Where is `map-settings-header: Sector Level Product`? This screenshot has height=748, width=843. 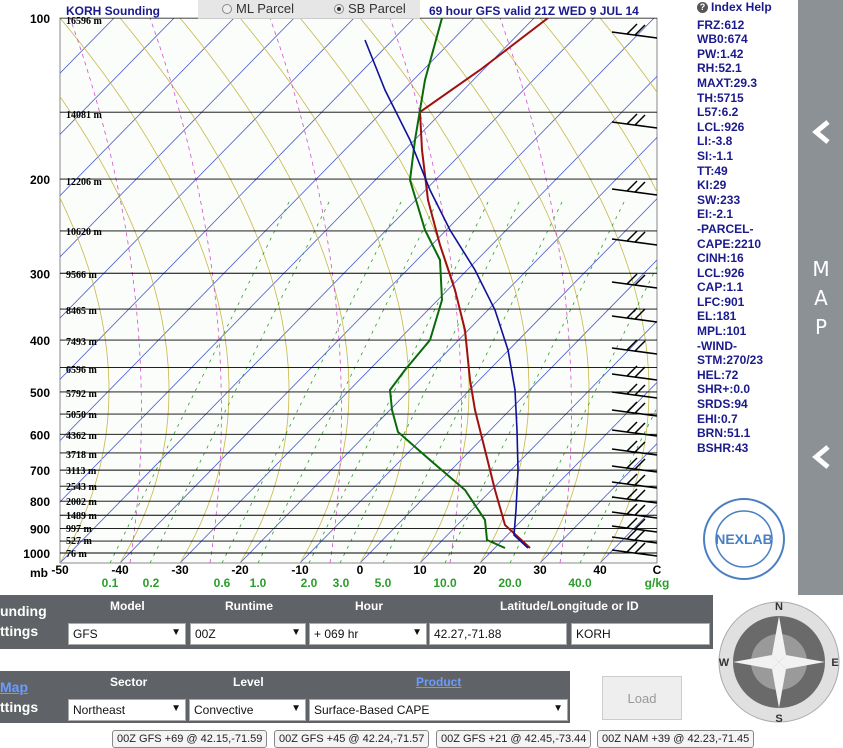 map-settings-header: Sector Level Product is located at coordinates (285, 683).